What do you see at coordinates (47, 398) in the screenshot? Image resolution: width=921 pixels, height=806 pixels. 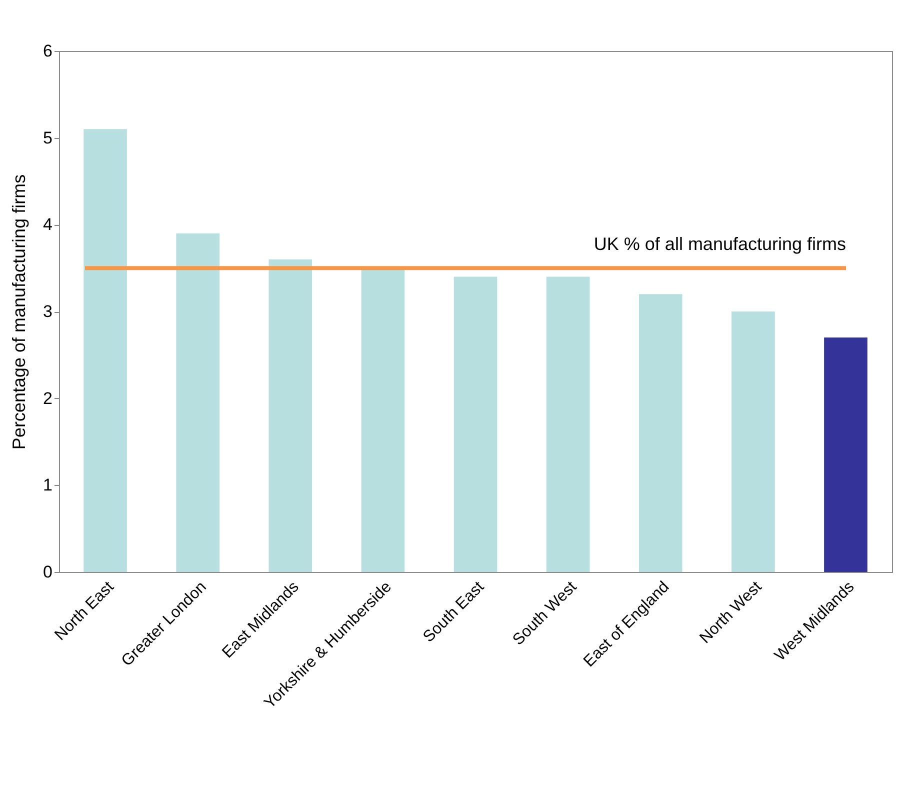 I see `y-tick-label: 2` at bounding box center [47, 398].